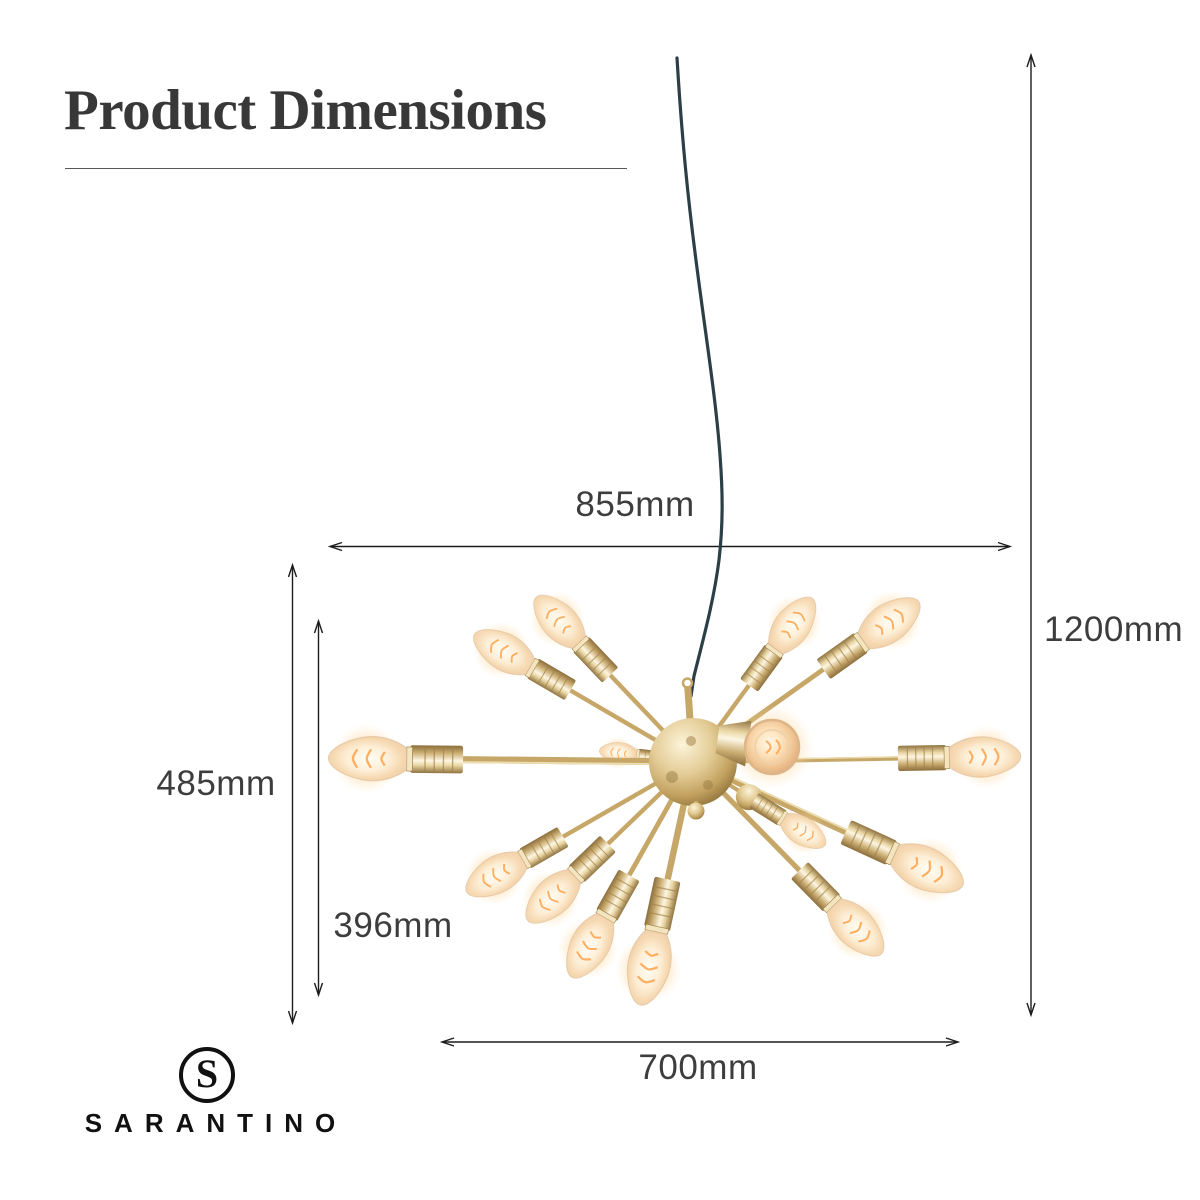 This screenshot has height=1200, width=1200. Describe the element at coordinates (698, 1067) in the screenshot. I see `dimension-label-bottom-width: 700mm` at that location.